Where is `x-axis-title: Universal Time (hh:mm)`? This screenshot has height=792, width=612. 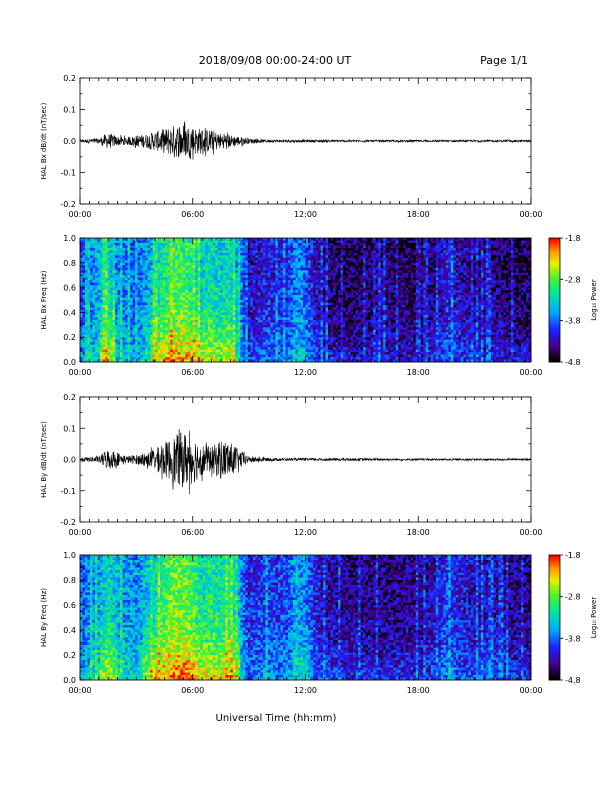 x-axis-title: Universal Time (hh:mm) is located at coordinates (276, 718).